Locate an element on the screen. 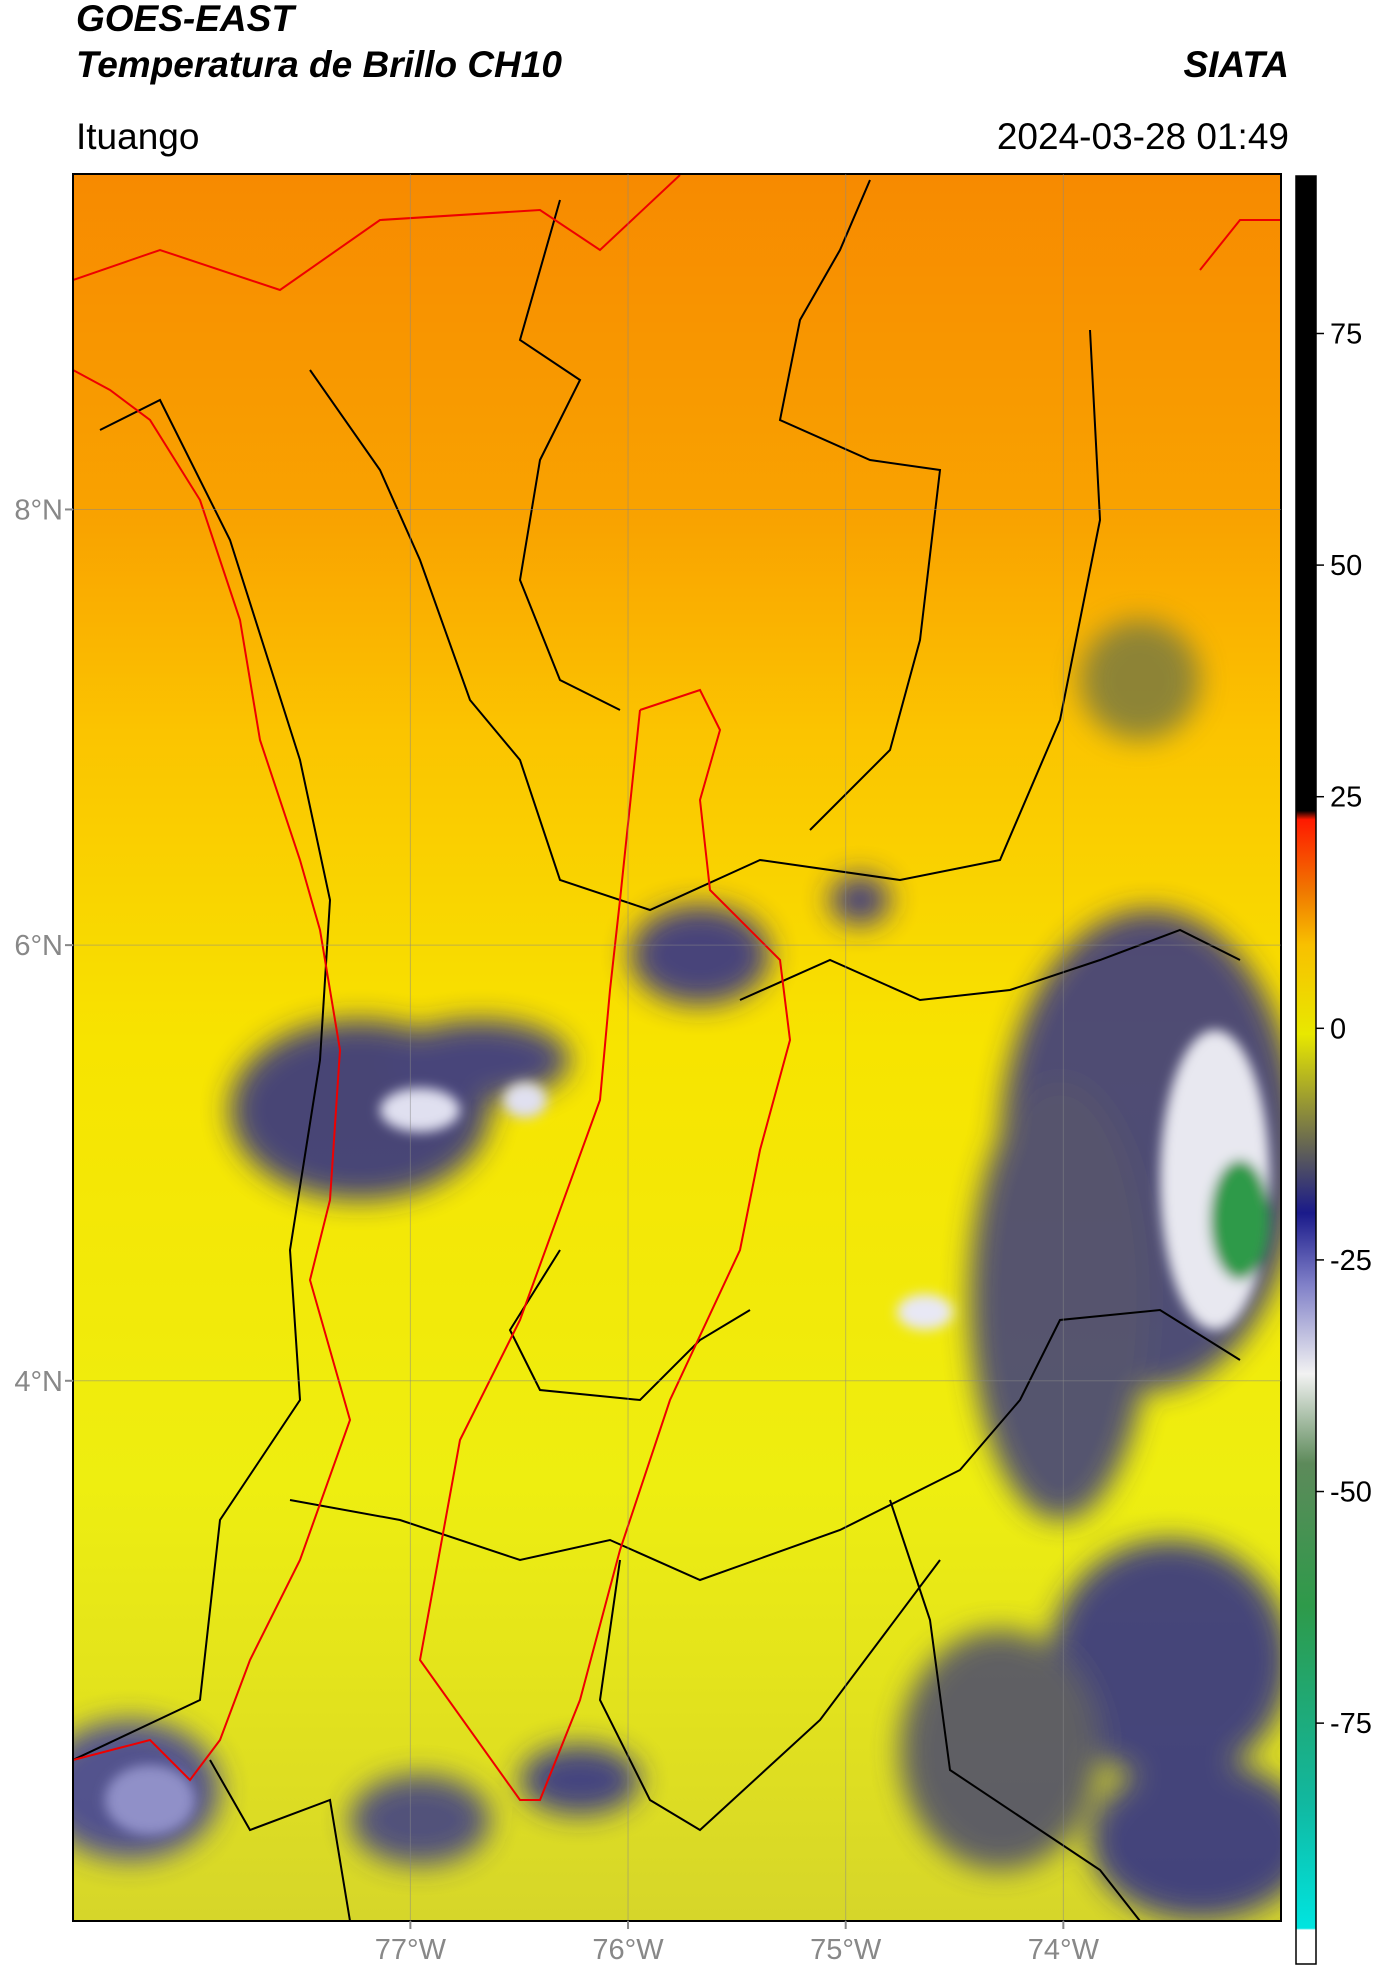 The height and width of the screenshot is (1981, 1384). x-tick-label: 75°W is located at coordinates (846, 1950).